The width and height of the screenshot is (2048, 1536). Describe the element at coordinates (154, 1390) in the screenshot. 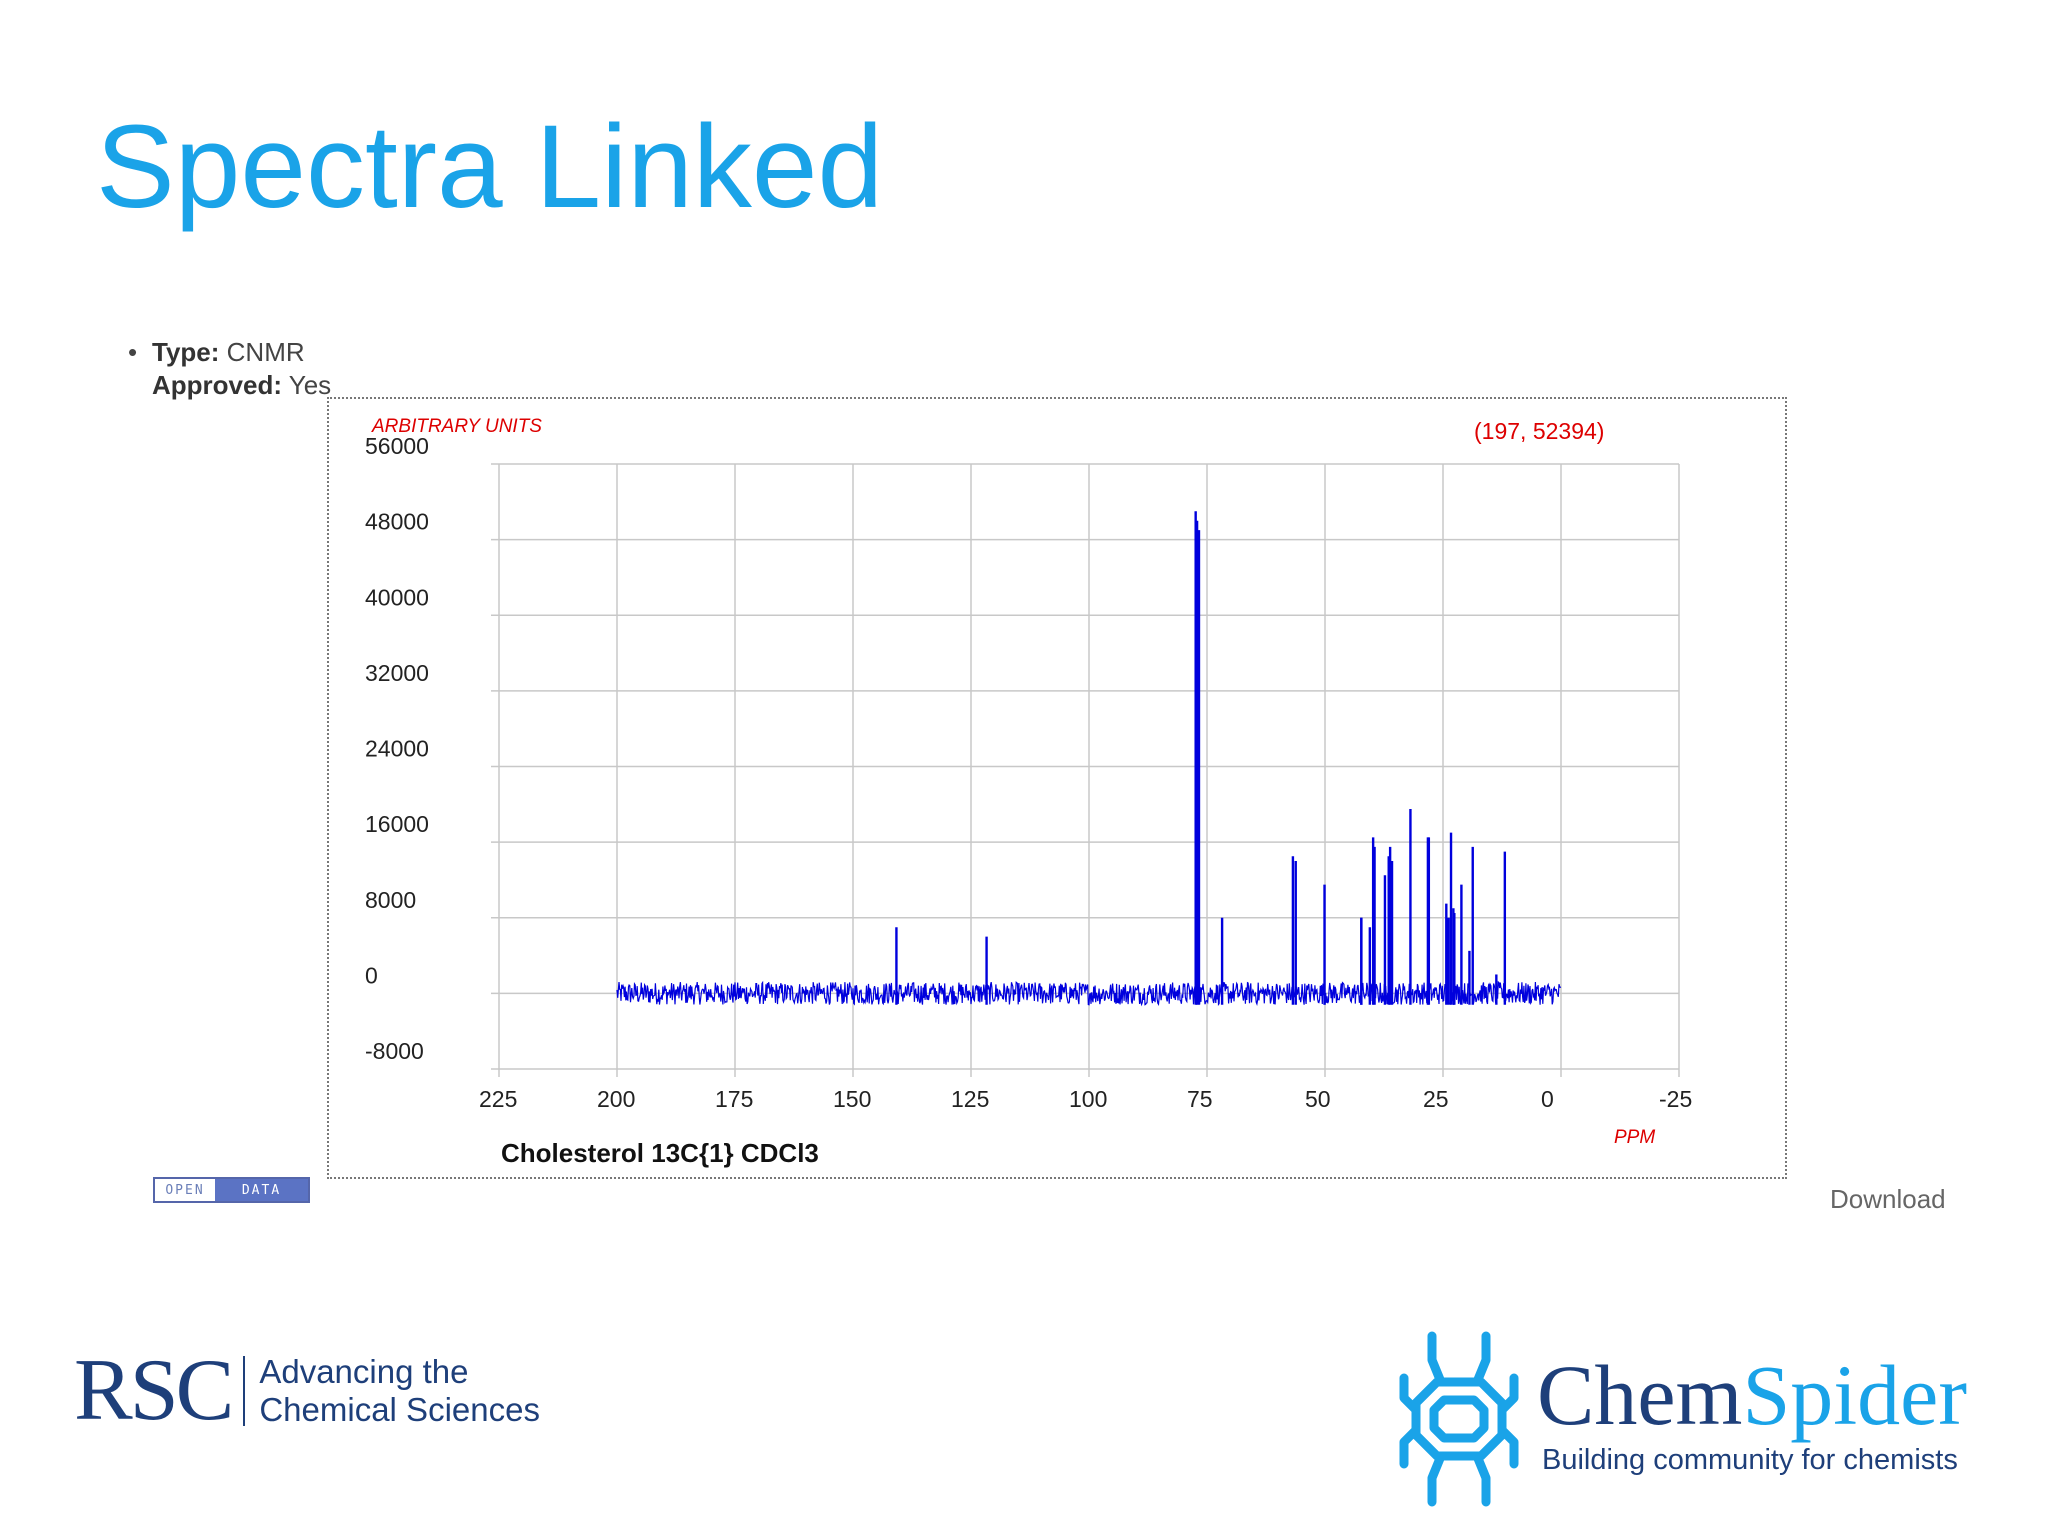

I see `rsc-mark: RSC` at that location.